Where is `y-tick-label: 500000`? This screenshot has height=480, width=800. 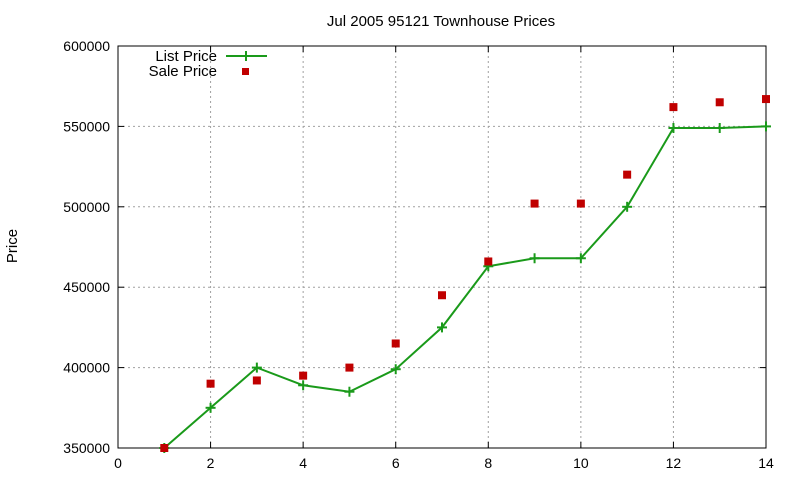
y-tick-label: 500000 is located at coordinates (86, 207).